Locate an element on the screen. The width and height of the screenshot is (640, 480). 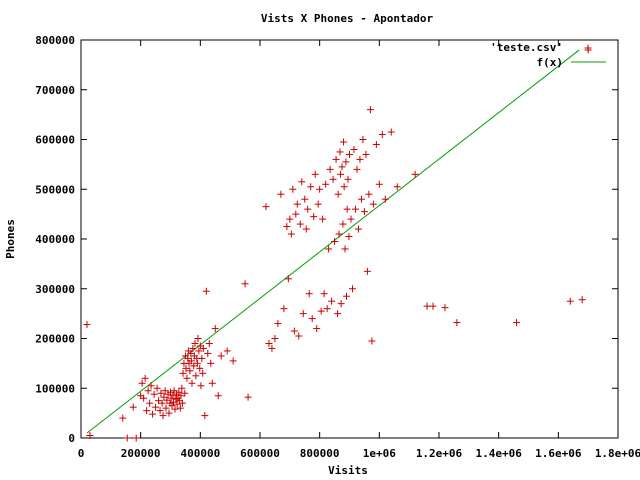
legend-label-fit: f(x) is located at coordinates (550, 62).